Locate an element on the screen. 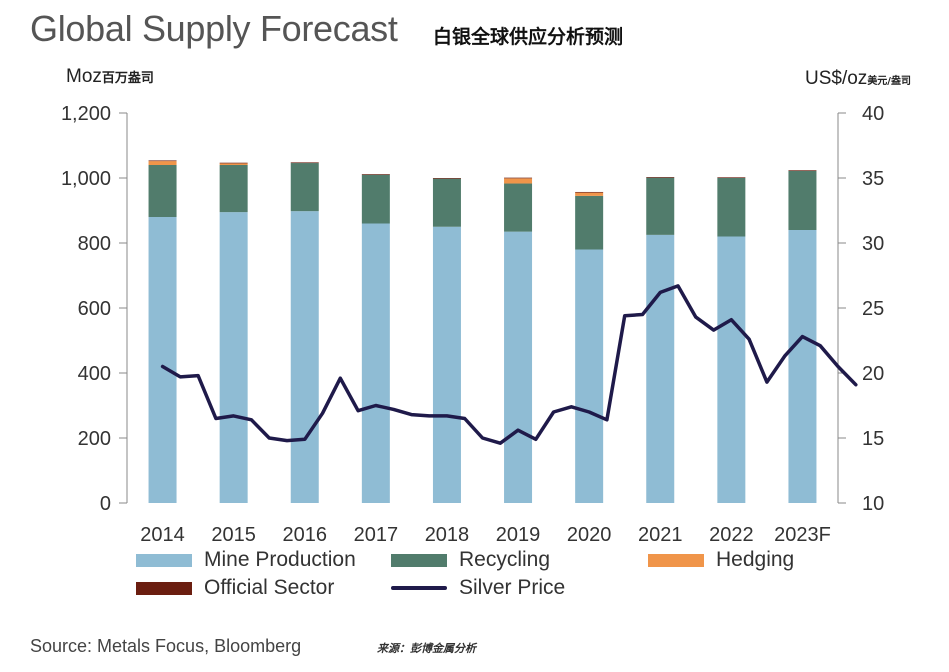  right-axis-unit: US$/oz美元/盎司 is located at coordinates (858, 79).